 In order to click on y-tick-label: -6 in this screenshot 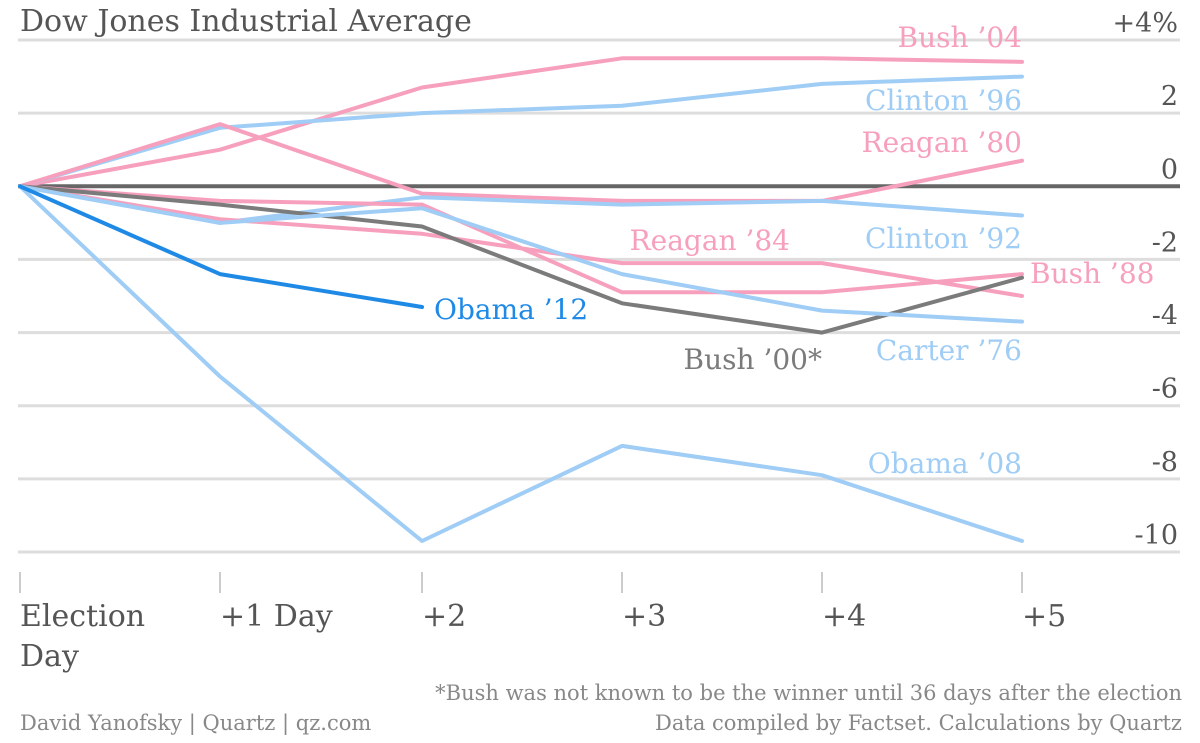, I will do `click(1165, 389)`.